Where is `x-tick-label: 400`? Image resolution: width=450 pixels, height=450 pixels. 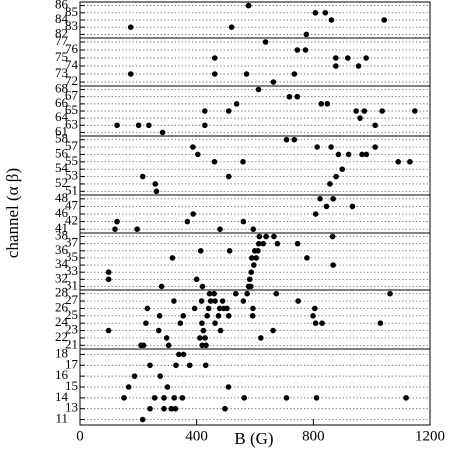
x-tick-label: 400 is located at coordinates (196, 436).